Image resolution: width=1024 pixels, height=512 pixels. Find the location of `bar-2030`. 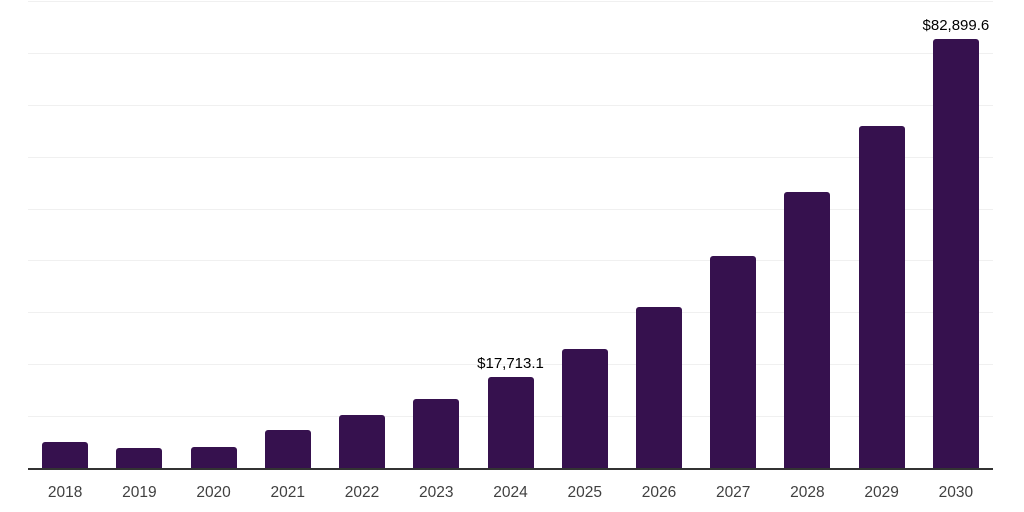

bar-2030 is located at coordinates (955, 253).